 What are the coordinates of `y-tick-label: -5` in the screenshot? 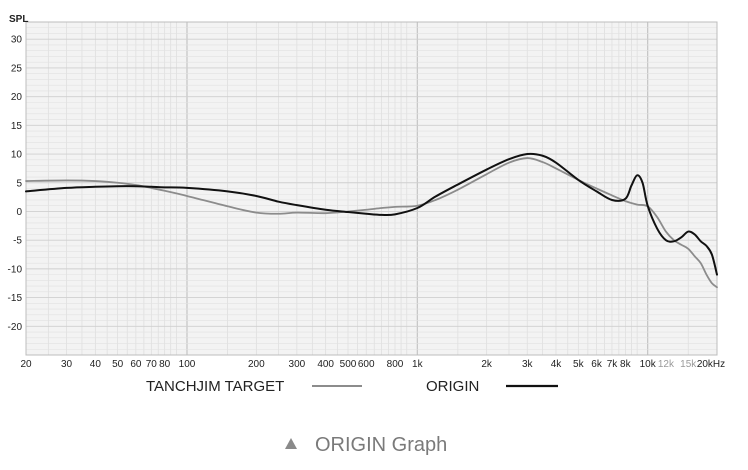 It's located at (17, 241).